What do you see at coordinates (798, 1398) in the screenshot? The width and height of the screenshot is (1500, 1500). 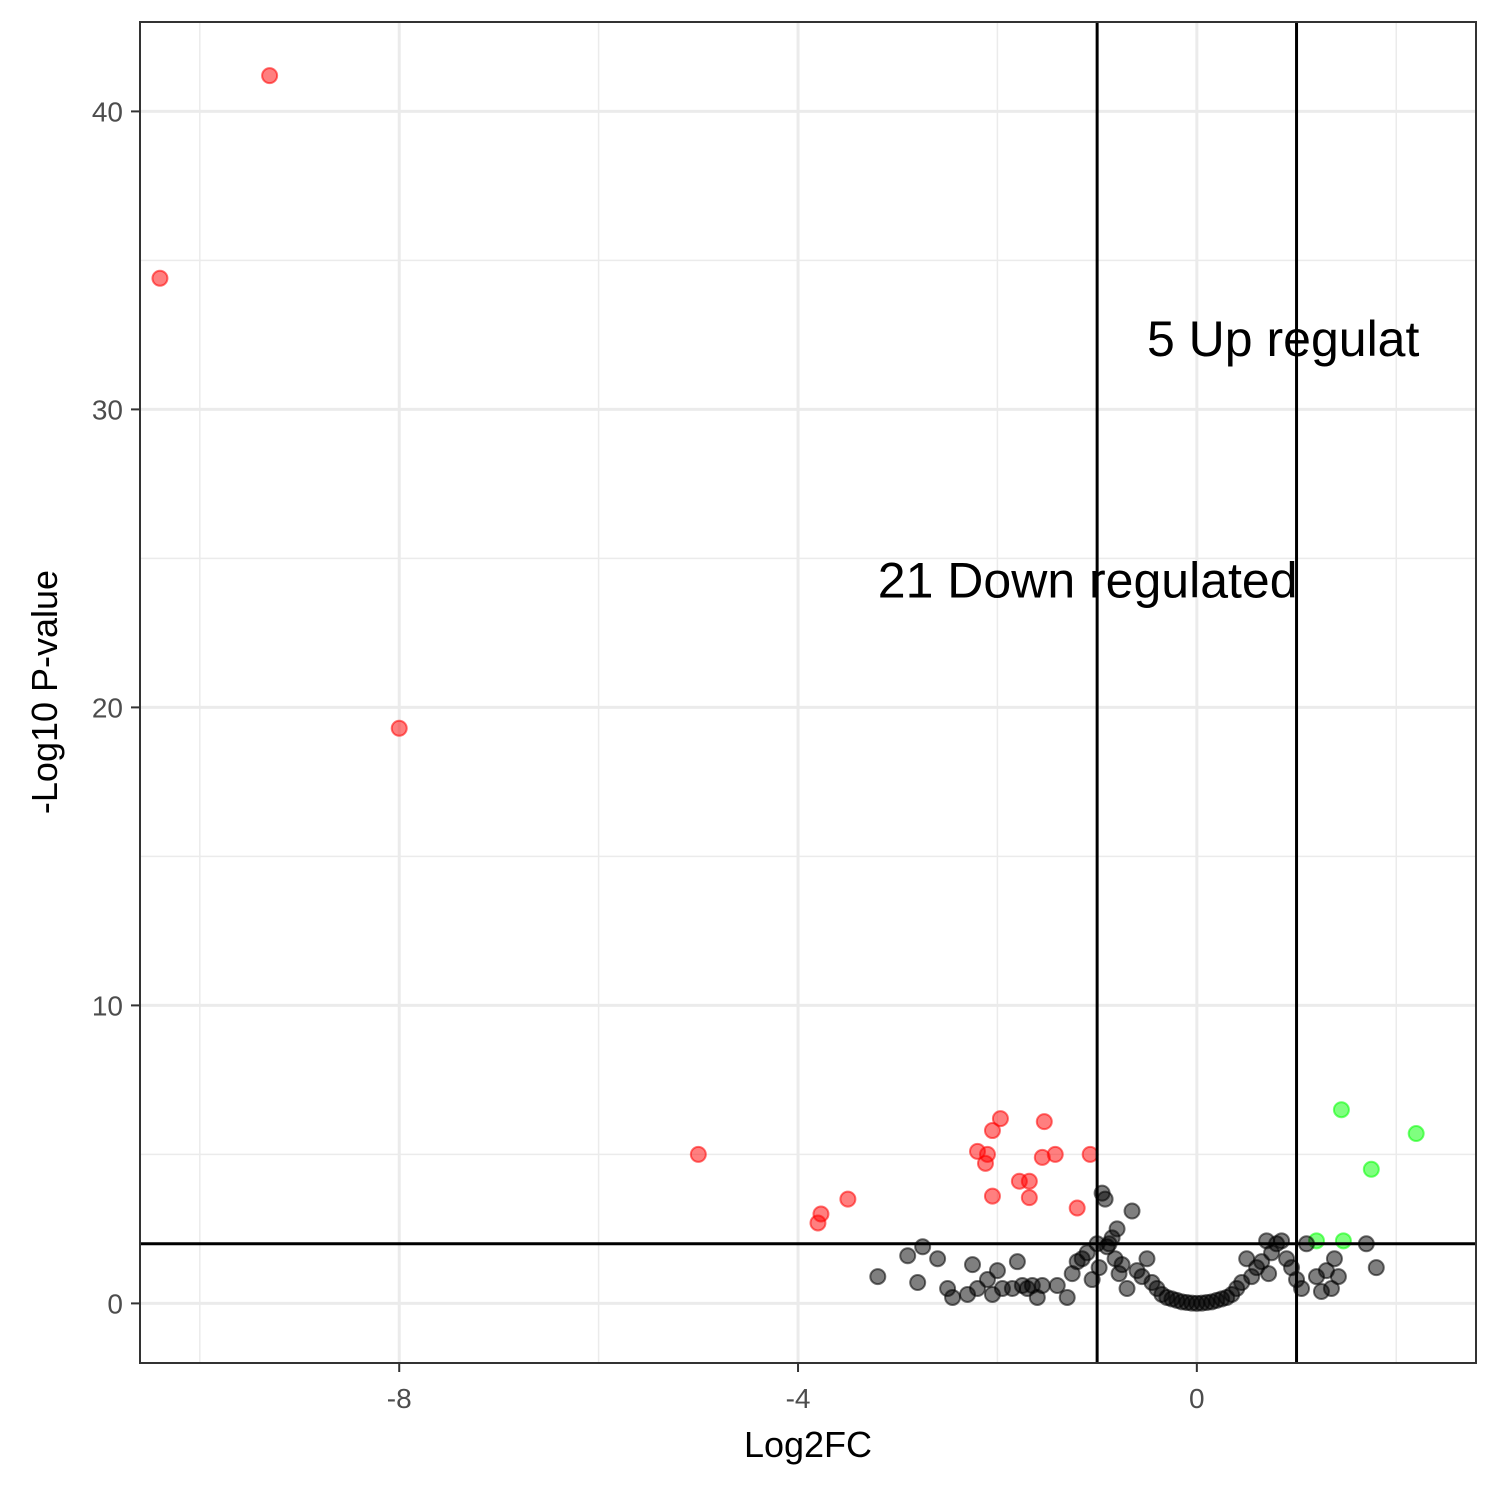 I see `x-tick-label: -4` at bounding box center [798, 1398].